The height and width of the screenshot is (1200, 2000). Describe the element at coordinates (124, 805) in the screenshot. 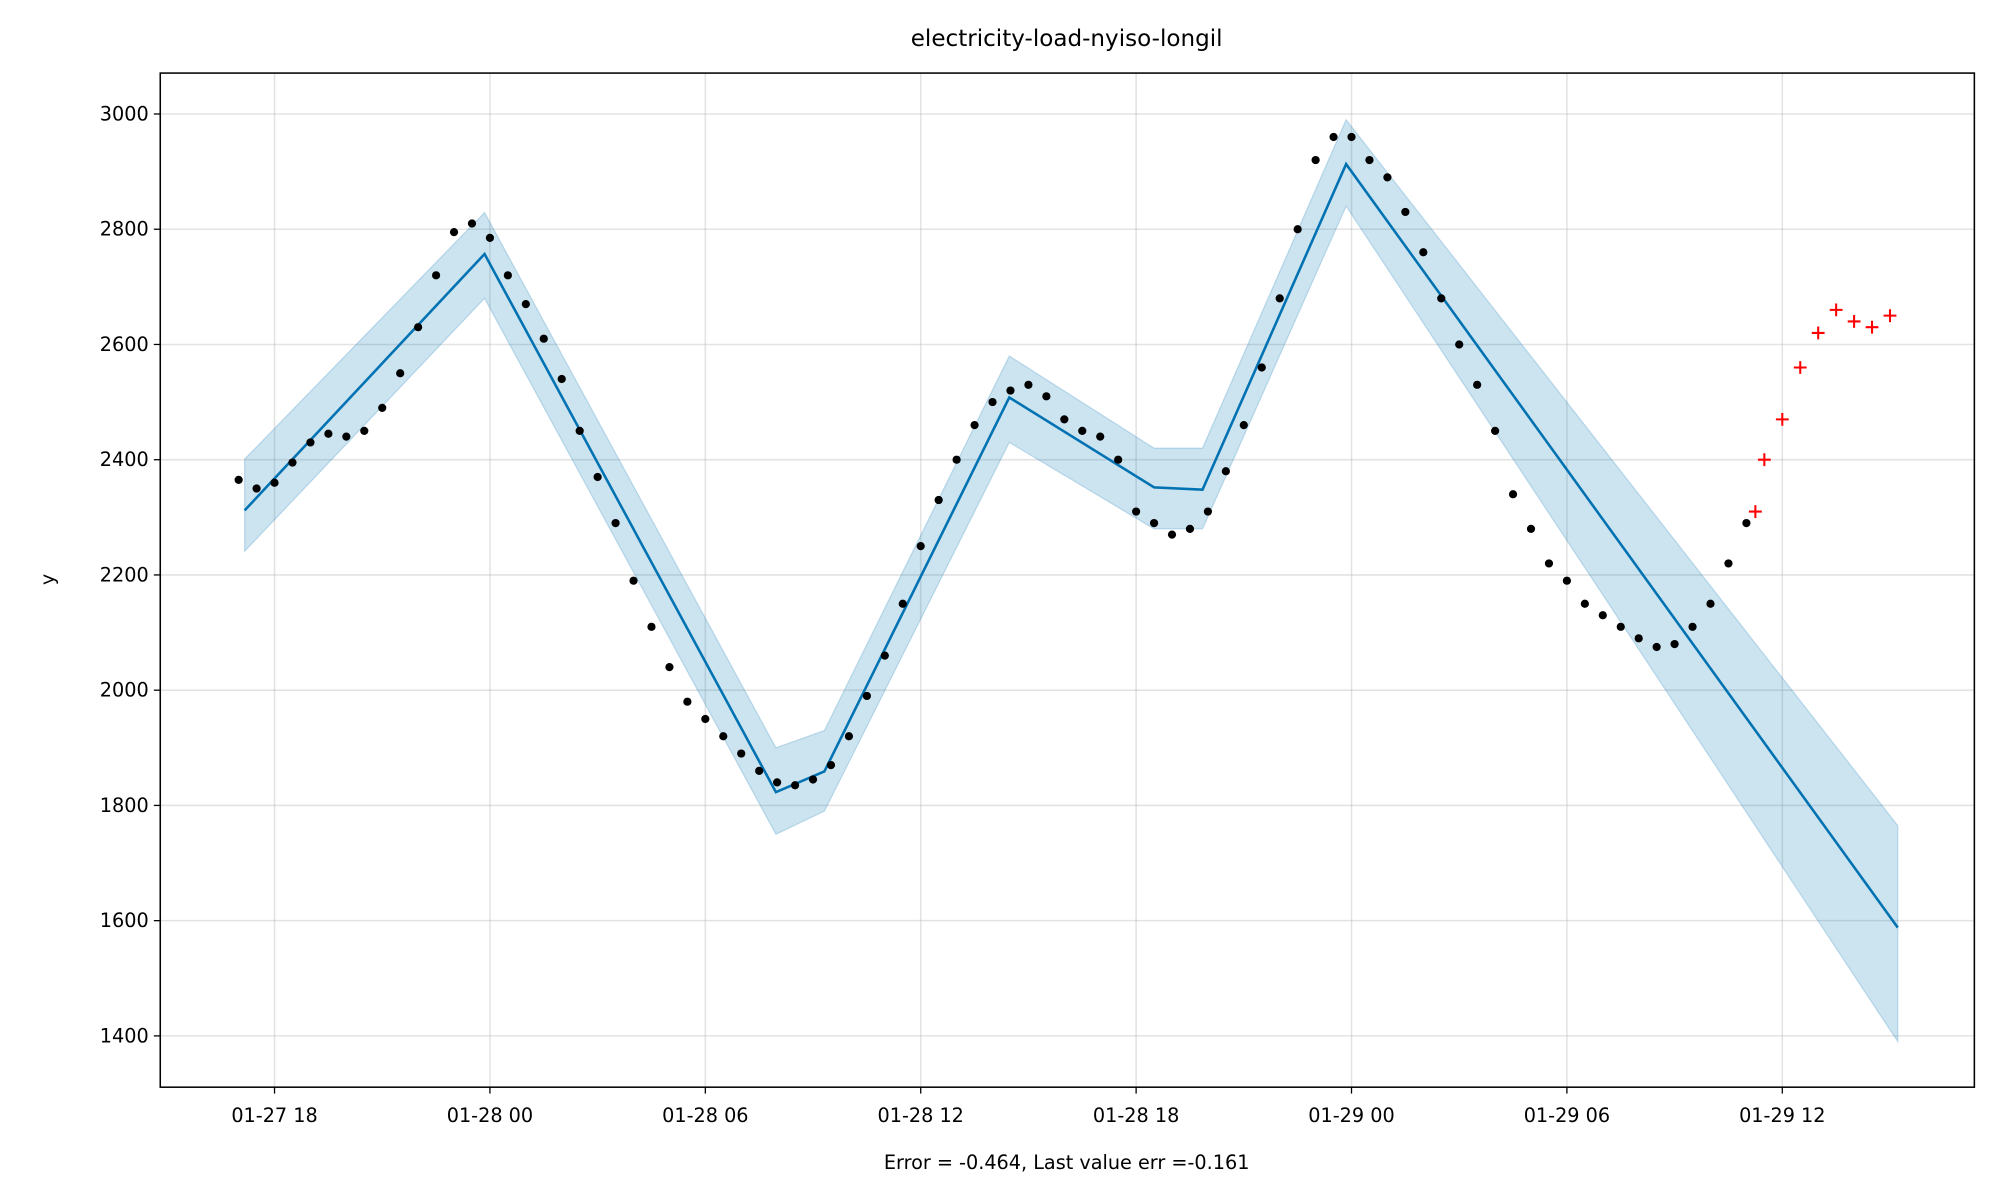

I see `y-tick-label: 1800` at that location.